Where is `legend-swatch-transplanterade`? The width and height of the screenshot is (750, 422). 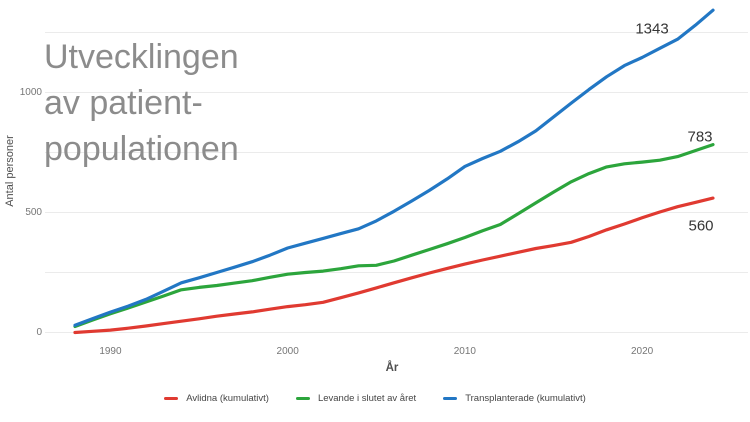
legend-swatch-transplanterade is located at coordinates (450, 398).